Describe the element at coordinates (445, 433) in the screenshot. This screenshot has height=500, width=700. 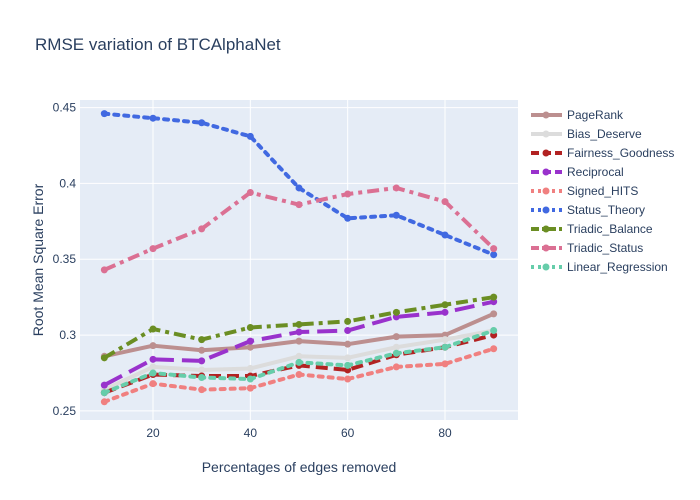
I see `x-tick-label: 80` at that location.